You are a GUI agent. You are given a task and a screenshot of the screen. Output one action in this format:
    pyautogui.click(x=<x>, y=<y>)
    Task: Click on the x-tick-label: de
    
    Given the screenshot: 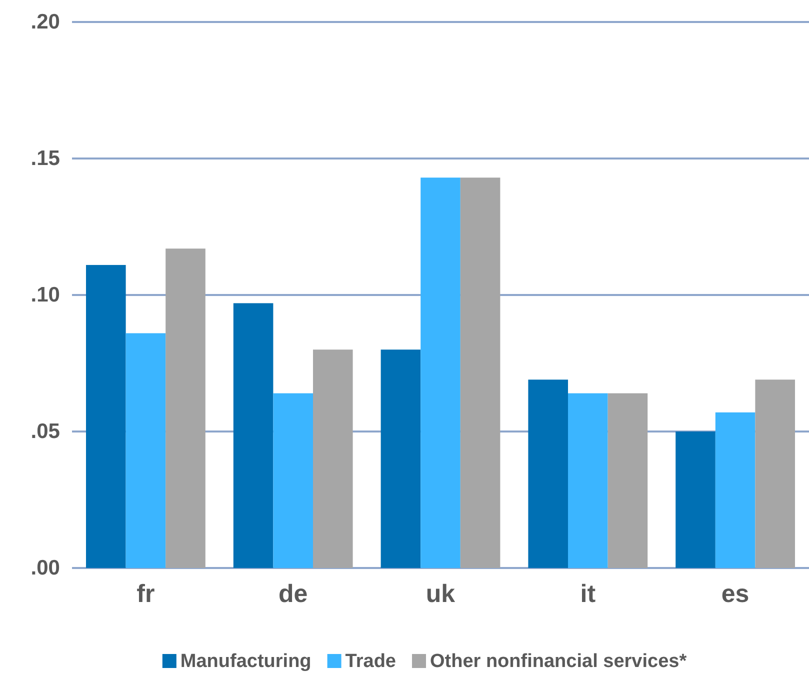 What is the action you would take?
    pyautogui.click(x=293, y=594)
    